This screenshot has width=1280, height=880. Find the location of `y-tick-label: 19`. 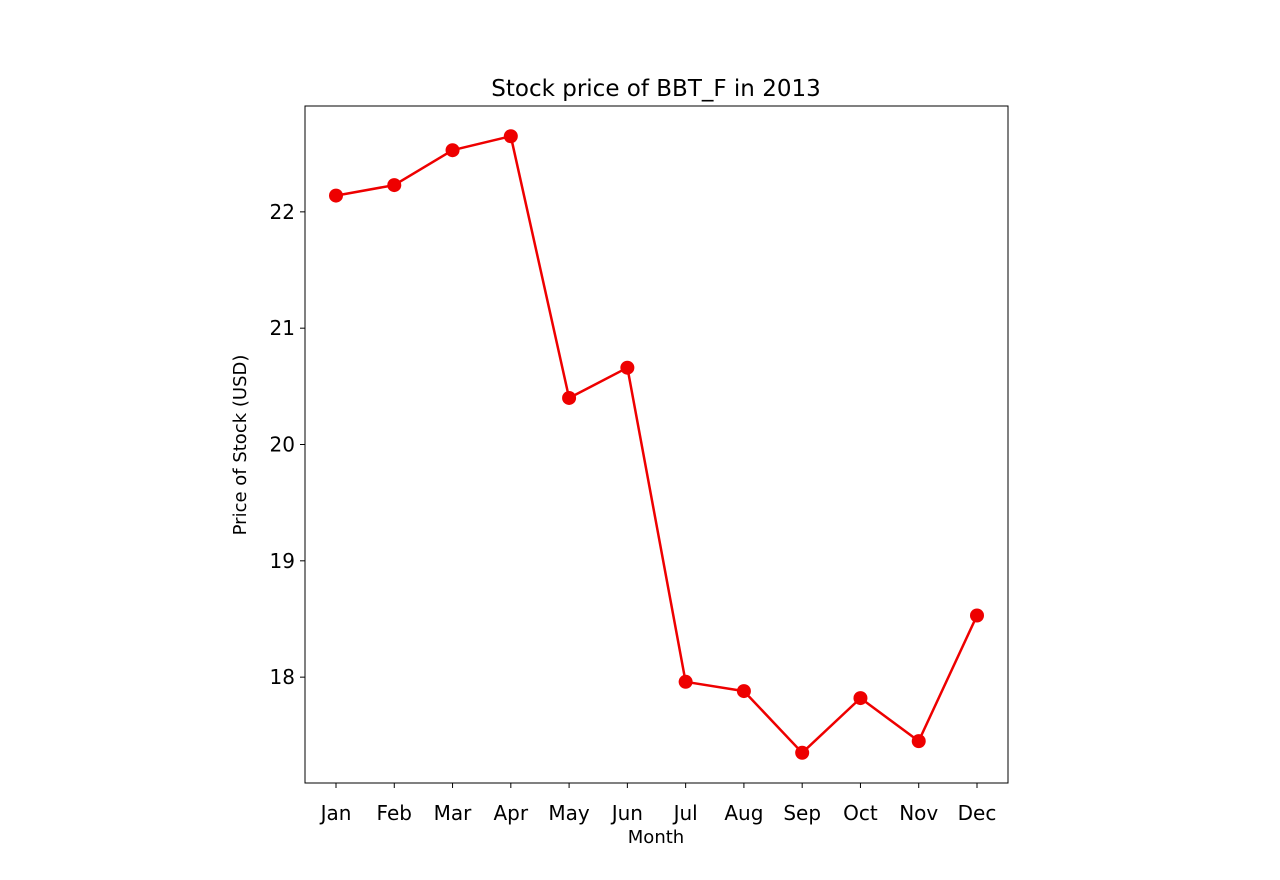

y-tick-label: 19 is located at coordinates (282, 561).